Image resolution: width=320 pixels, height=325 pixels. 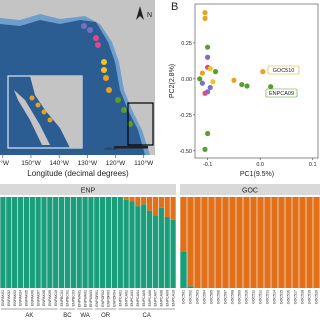 I want to click on x-tick-label: ENPCA09, so click(x=167, y=298).